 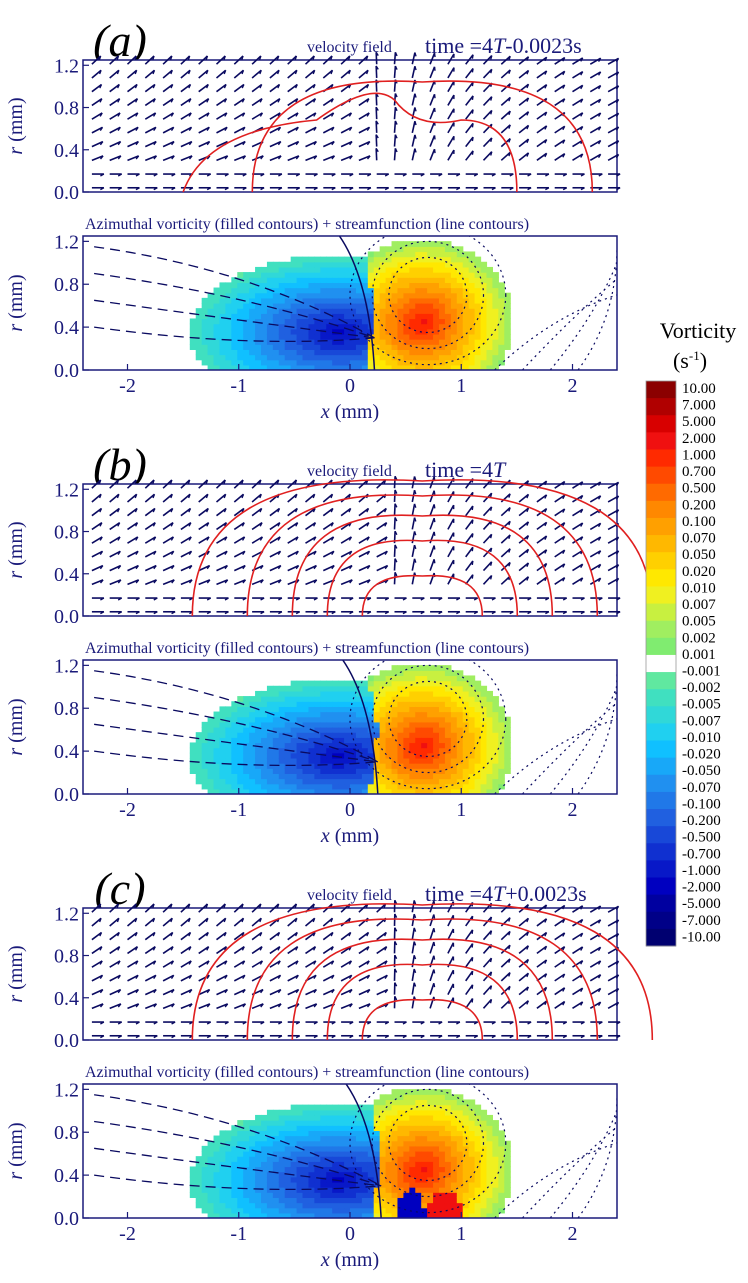 What do you see at coordinates (461, 810) in the screenshot?
I see `x-tick-label: 1` at bounding box center [461, 810].